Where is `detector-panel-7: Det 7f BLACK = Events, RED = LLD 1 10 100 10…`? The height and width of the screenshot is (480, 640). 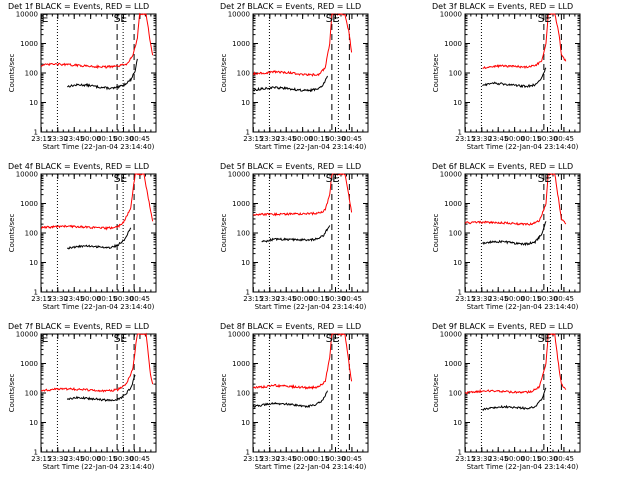 detector-panel-7: Det 7f BLACK = Events, RED = LLD 1 10 100 10… is located at coordinates (82, 396).